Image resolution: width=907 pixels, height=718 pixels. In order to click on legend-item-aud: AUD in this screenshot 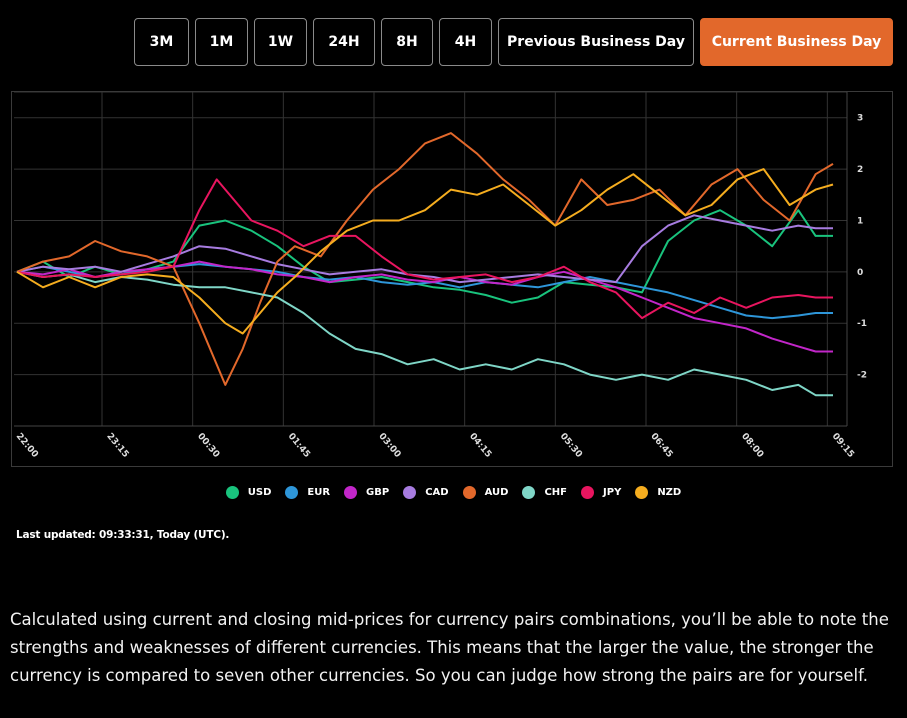, I will do `click(485, 492)`.